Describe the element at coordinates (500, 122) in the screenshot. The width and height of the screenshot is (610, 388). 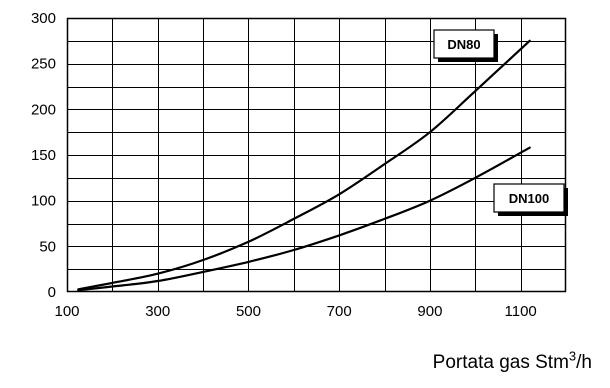
I see `series-labels: DN80 DN100` at that location.